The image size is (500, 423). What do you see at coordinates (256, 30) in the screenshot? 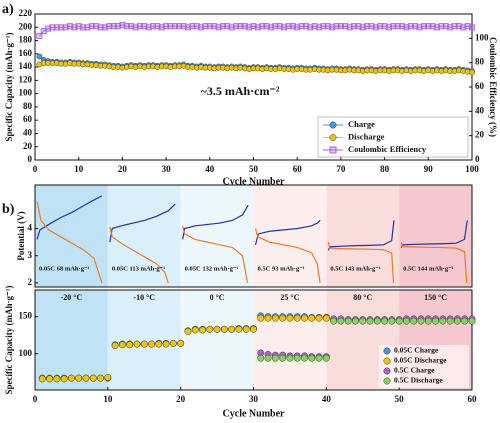
I see `series-line` at bounding box center [256, 30].